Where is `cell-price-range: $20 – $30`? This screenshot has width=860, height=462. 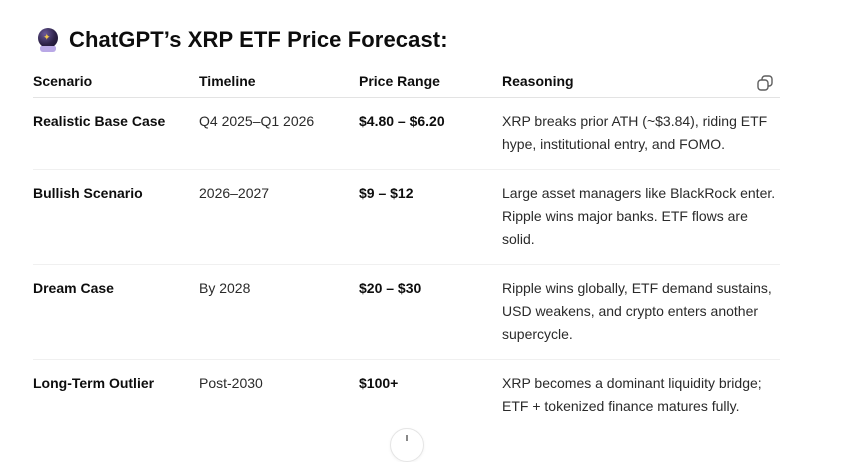 cell-price-range: $20 – $30 is located at coordinates (430, 312).